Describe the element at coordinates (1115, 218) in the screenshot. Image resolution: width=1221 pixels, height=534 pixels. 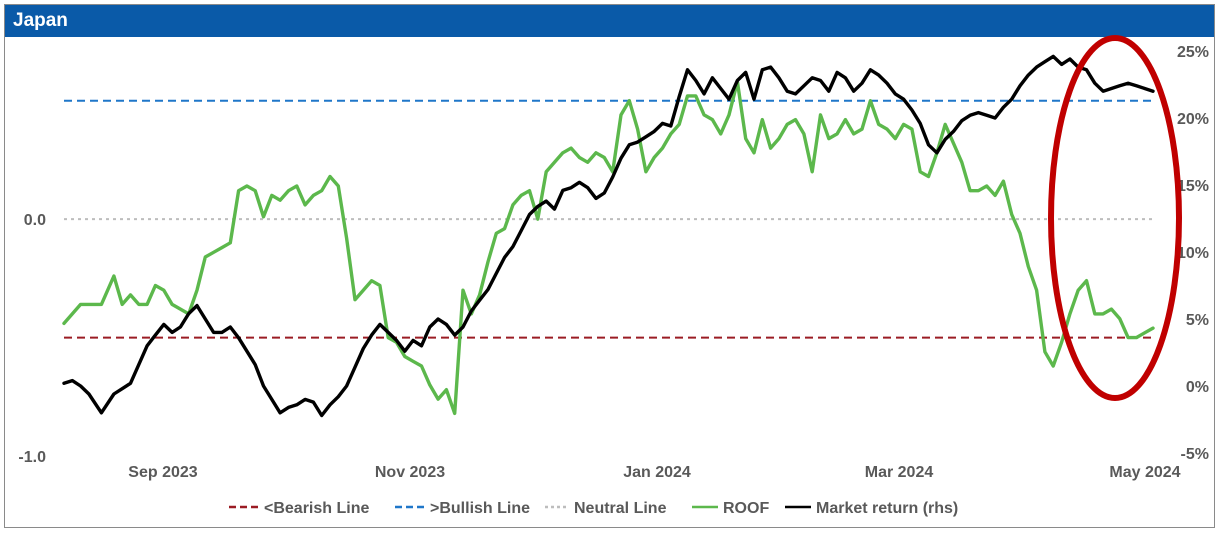
I see `highlight-ellipse` at that location.